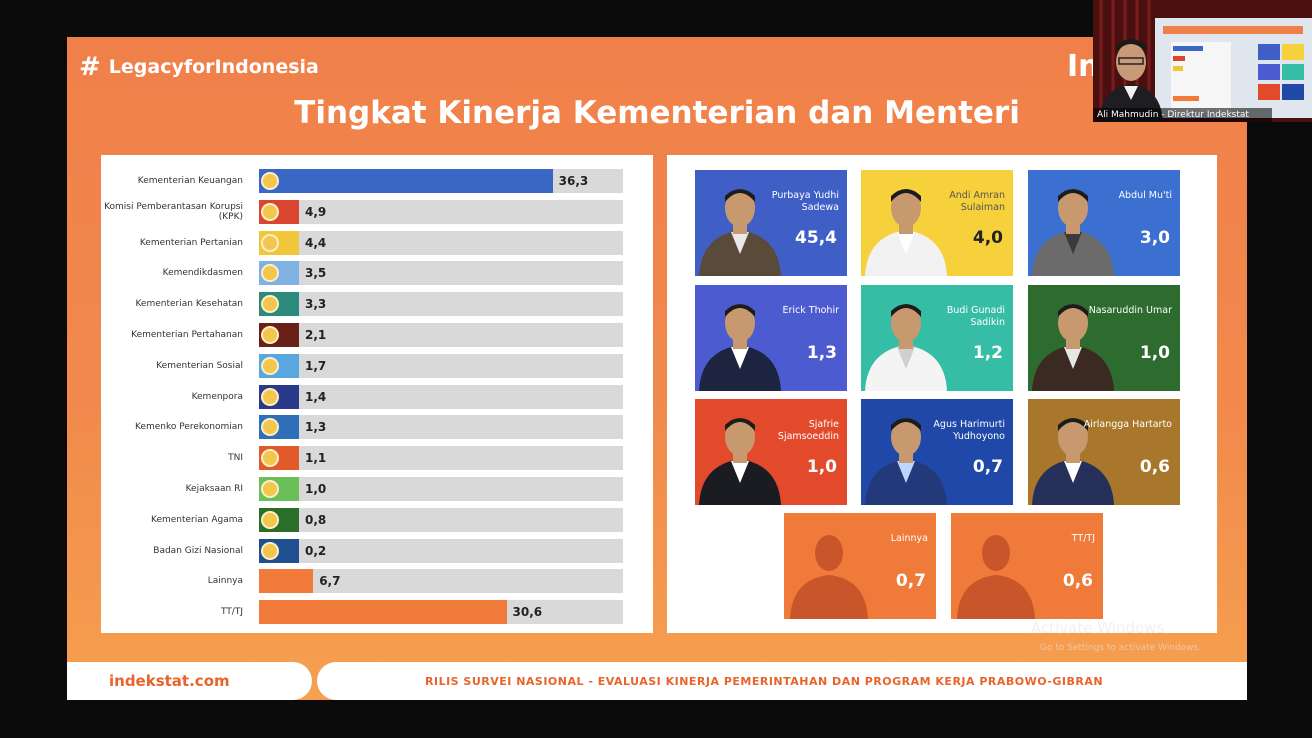 The image size is (1312, 738). Describe the element at coordinates (231, 612) in the screenshot. I see `bar-category-label: TT/TJ` at that location.